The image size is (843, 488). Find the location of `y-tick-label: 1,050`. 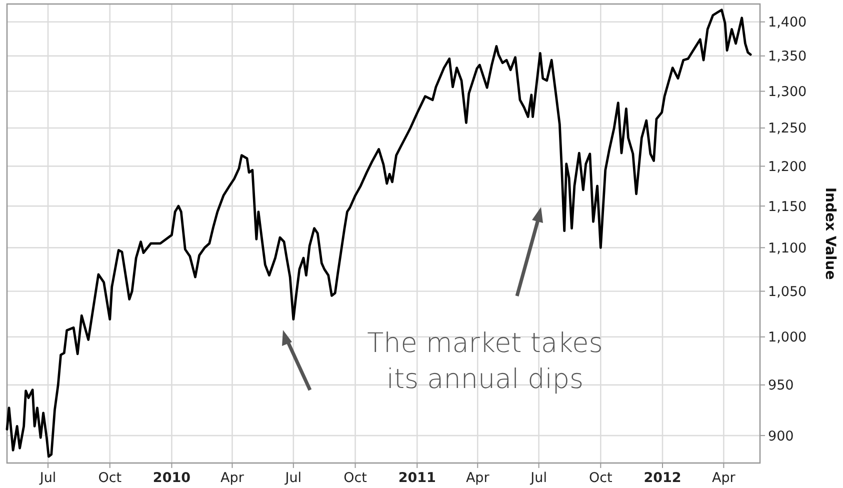

y-tick-label: 1,050 is located at coordinates (787, 292).